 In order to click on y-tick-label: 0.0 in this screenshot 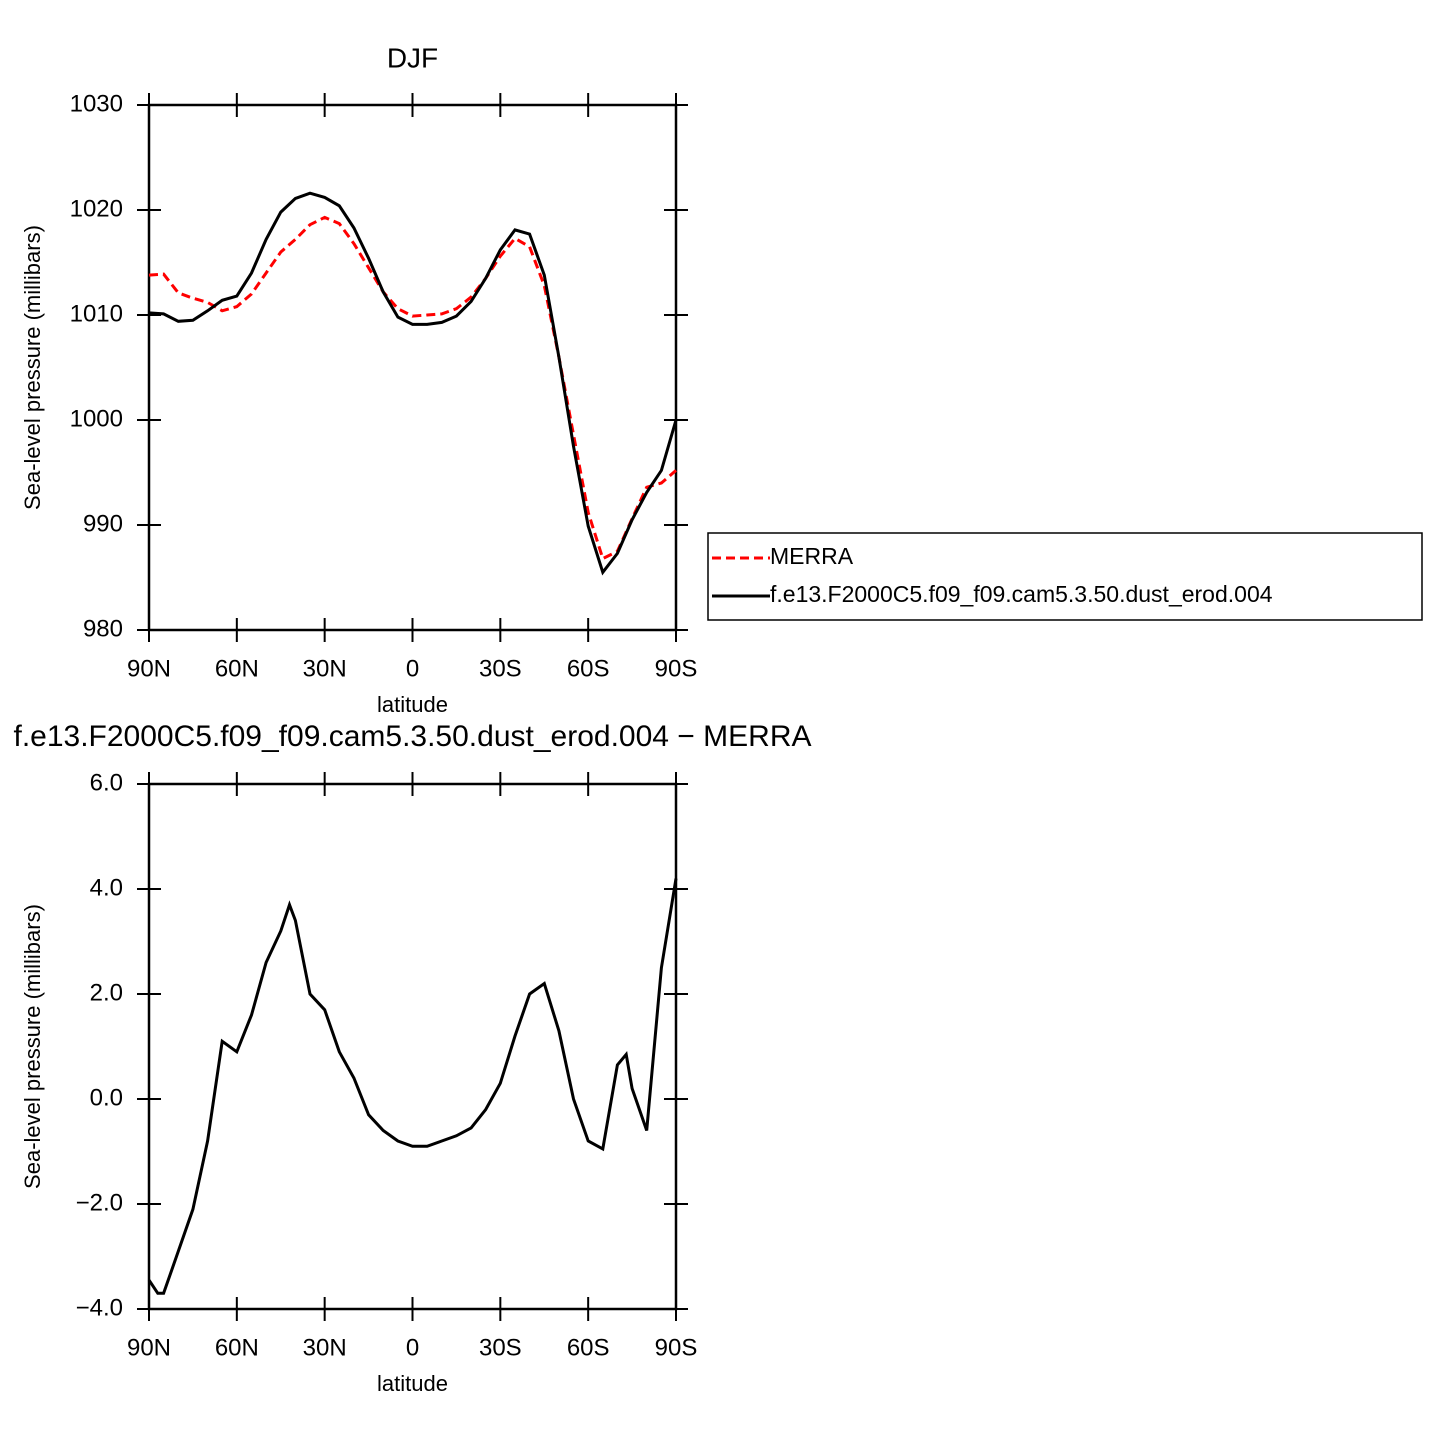, I will do `click(106, 1097)`.